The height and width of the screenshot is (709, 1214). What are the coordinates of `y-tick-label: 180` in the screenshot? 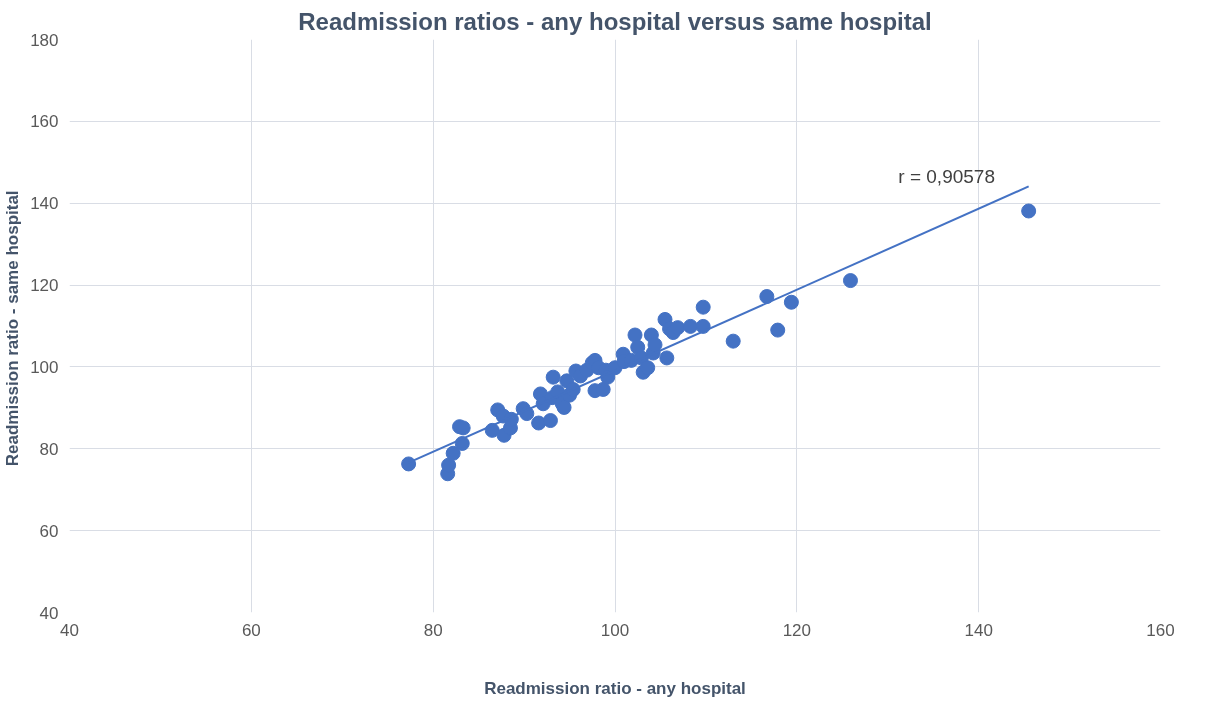 It's located at (44, 40).